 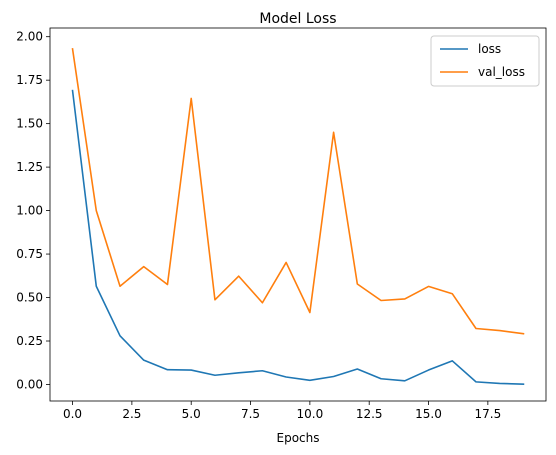 What do you see at coordinates (191, 414) in the screenshot?
I see `x-tick-label: 5.0` at bounding box center [191, 414].